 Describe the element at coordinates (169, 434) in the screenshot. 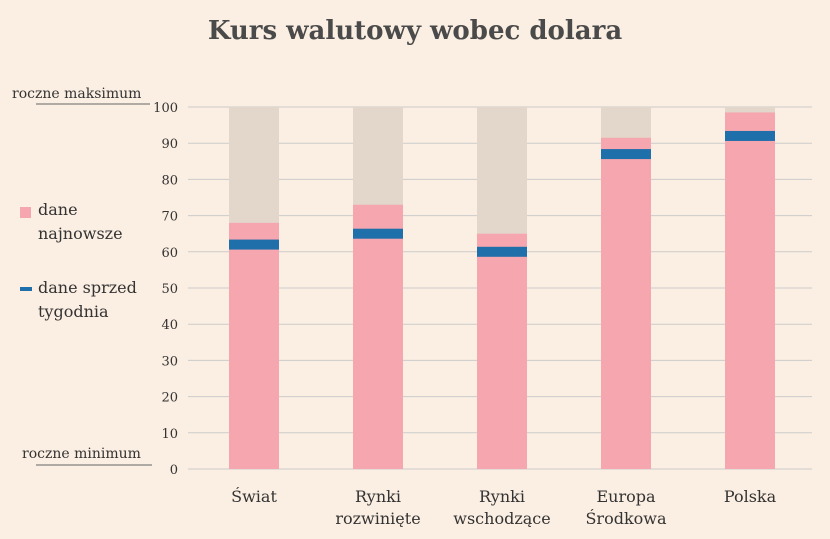

I see `y-tick-label: 10` at that location.